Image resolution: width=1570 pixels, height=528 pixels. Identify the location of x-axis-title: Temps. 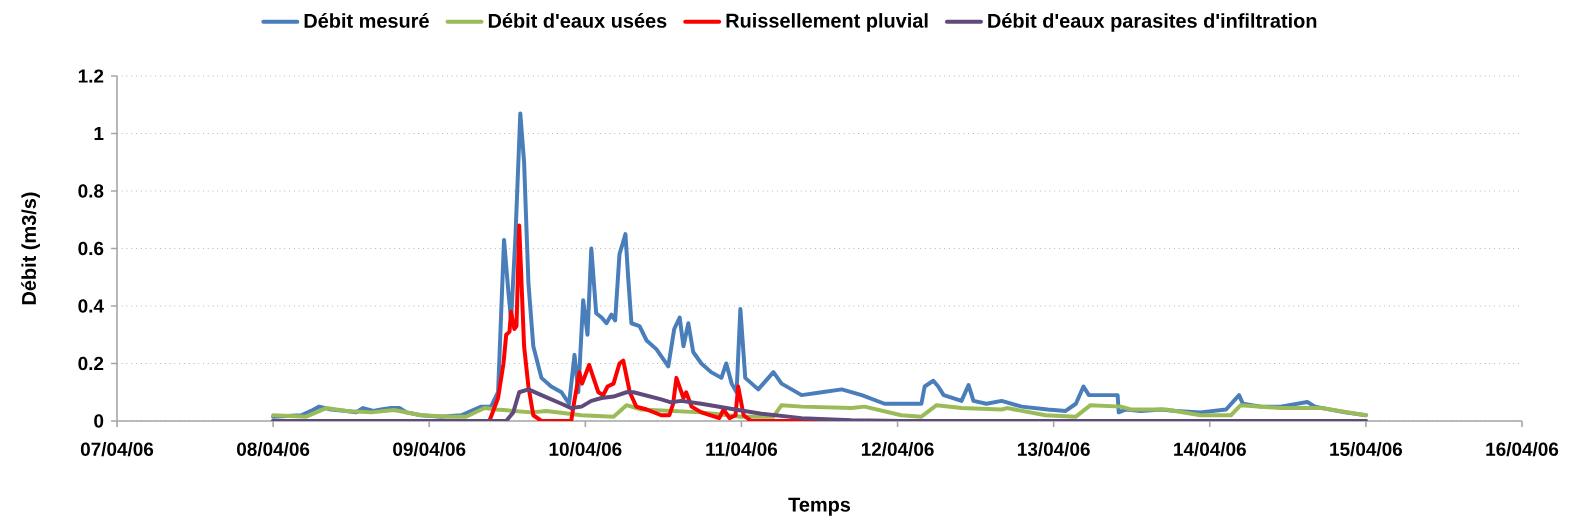
(819, 506).